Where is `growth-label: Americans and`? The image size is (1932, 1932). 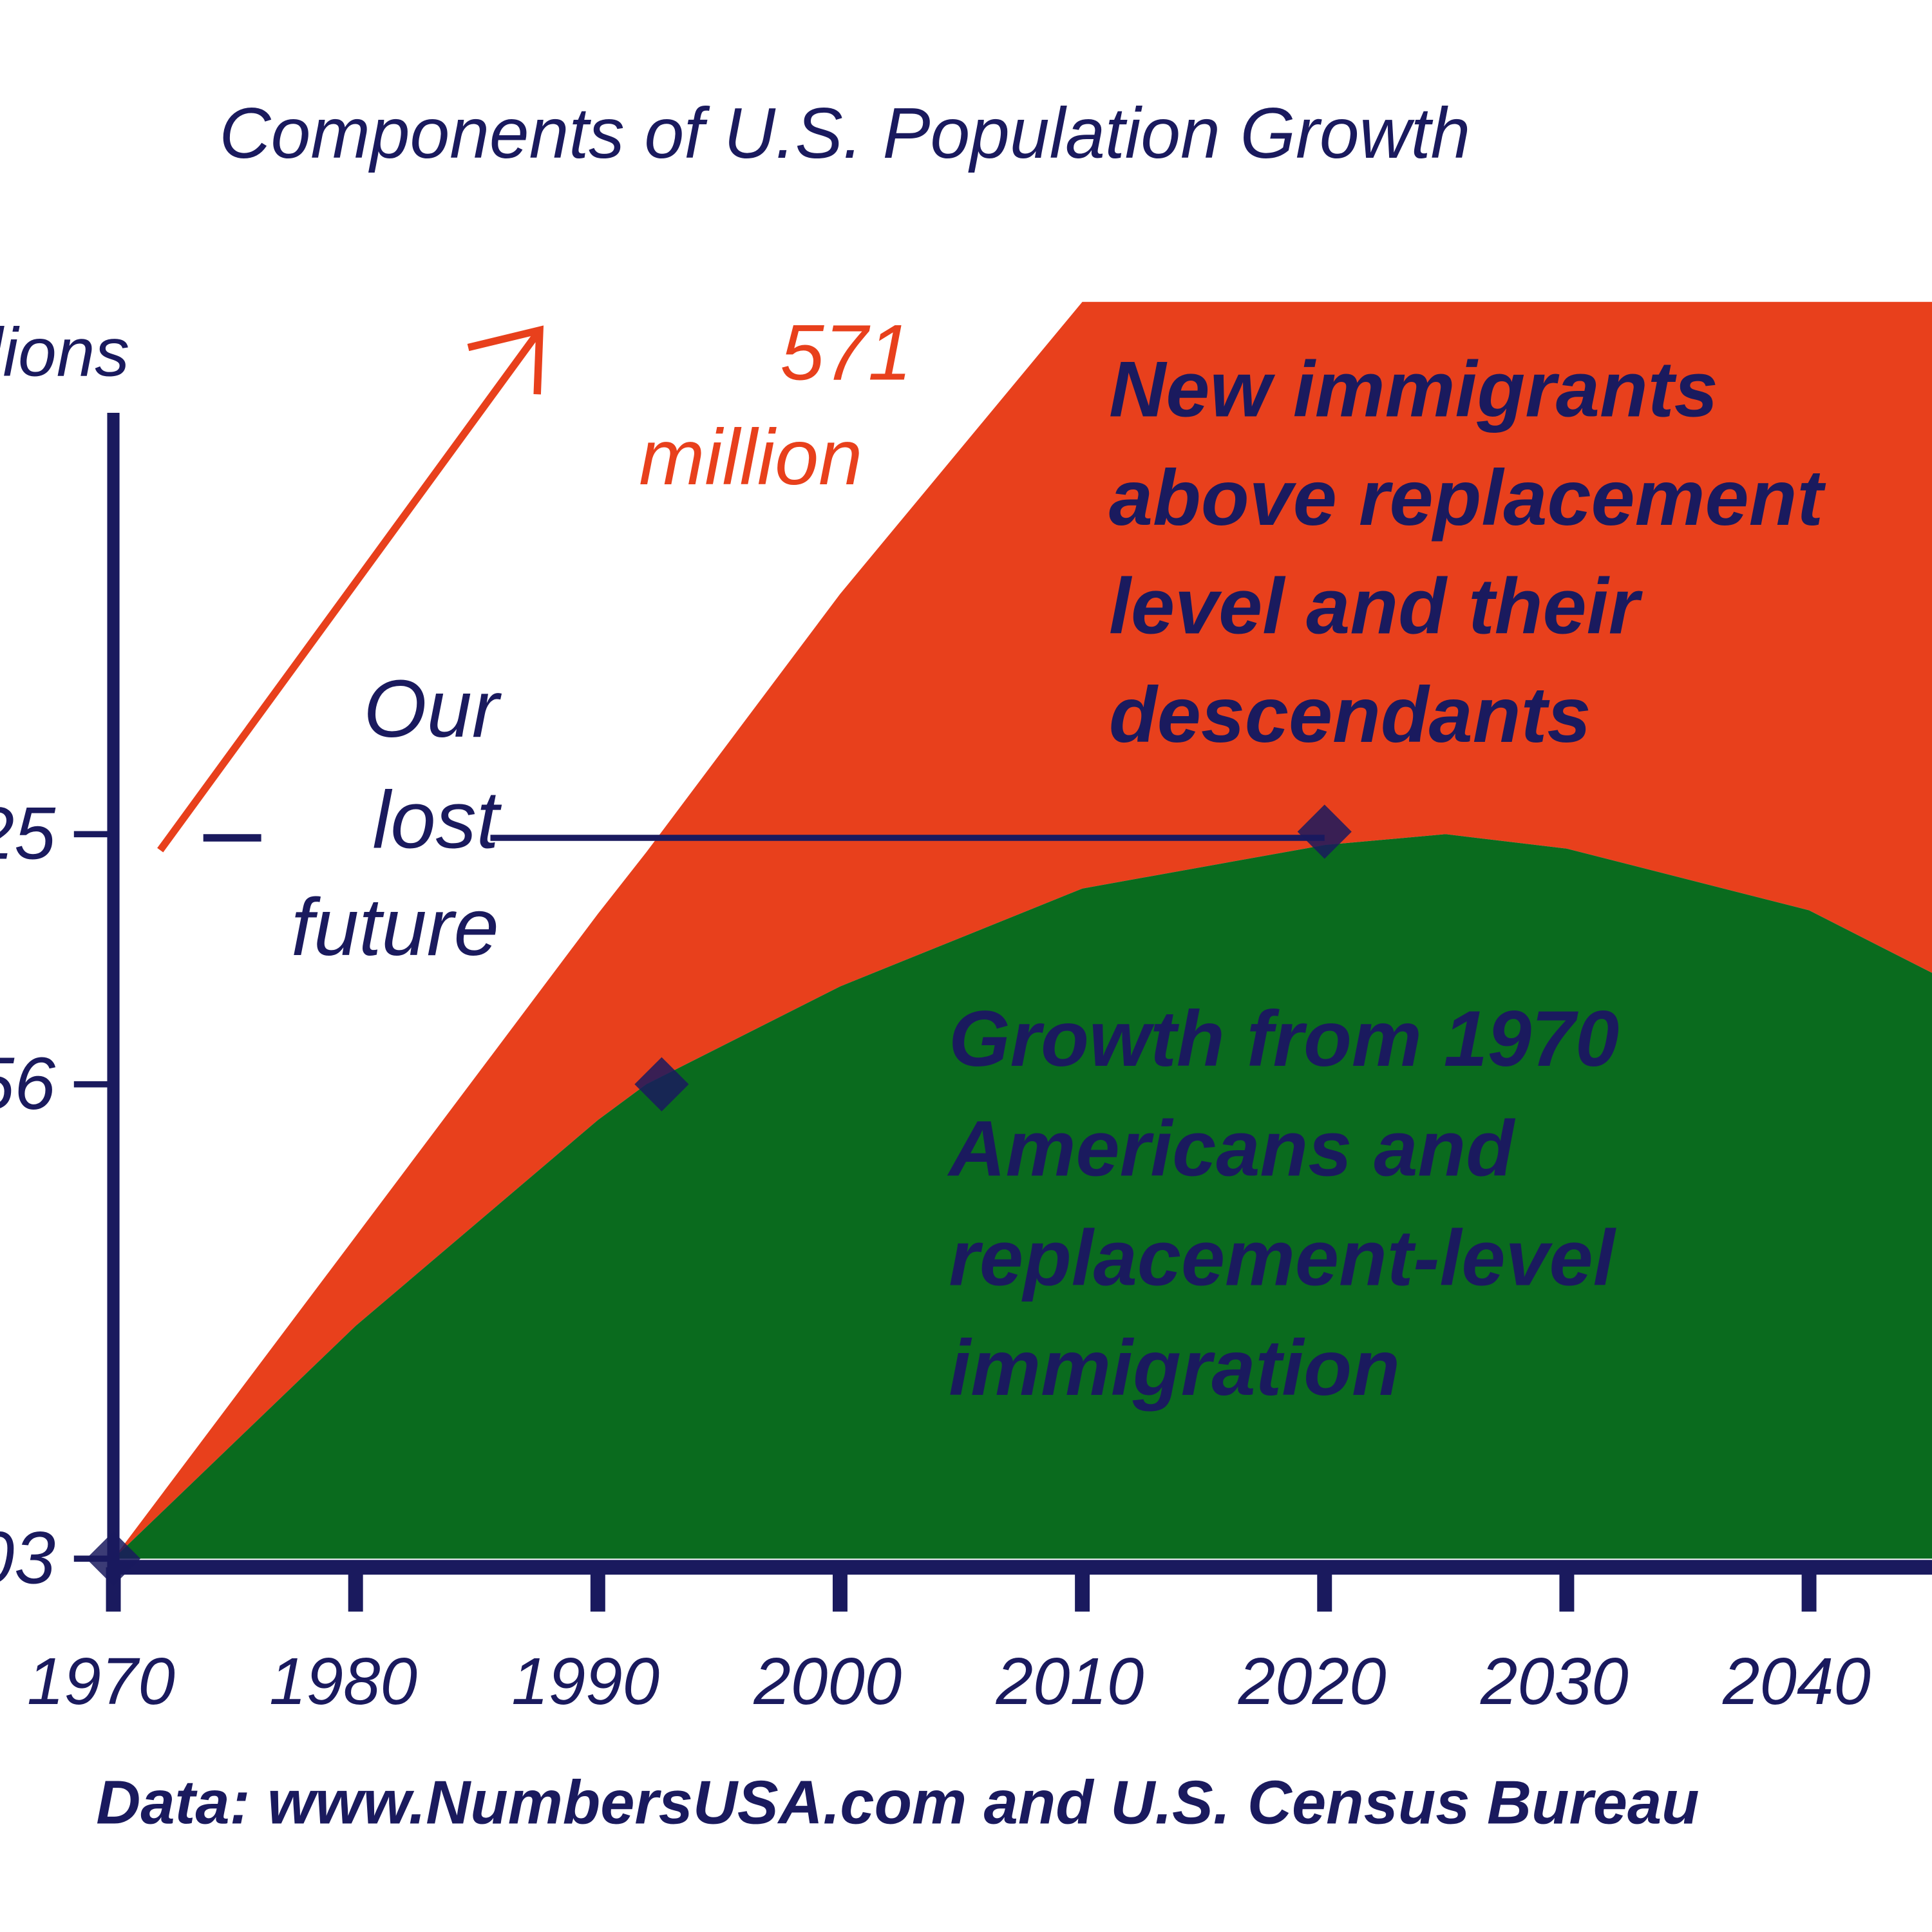
growth-label: Americans and is located at coordinates (1231, 1148).